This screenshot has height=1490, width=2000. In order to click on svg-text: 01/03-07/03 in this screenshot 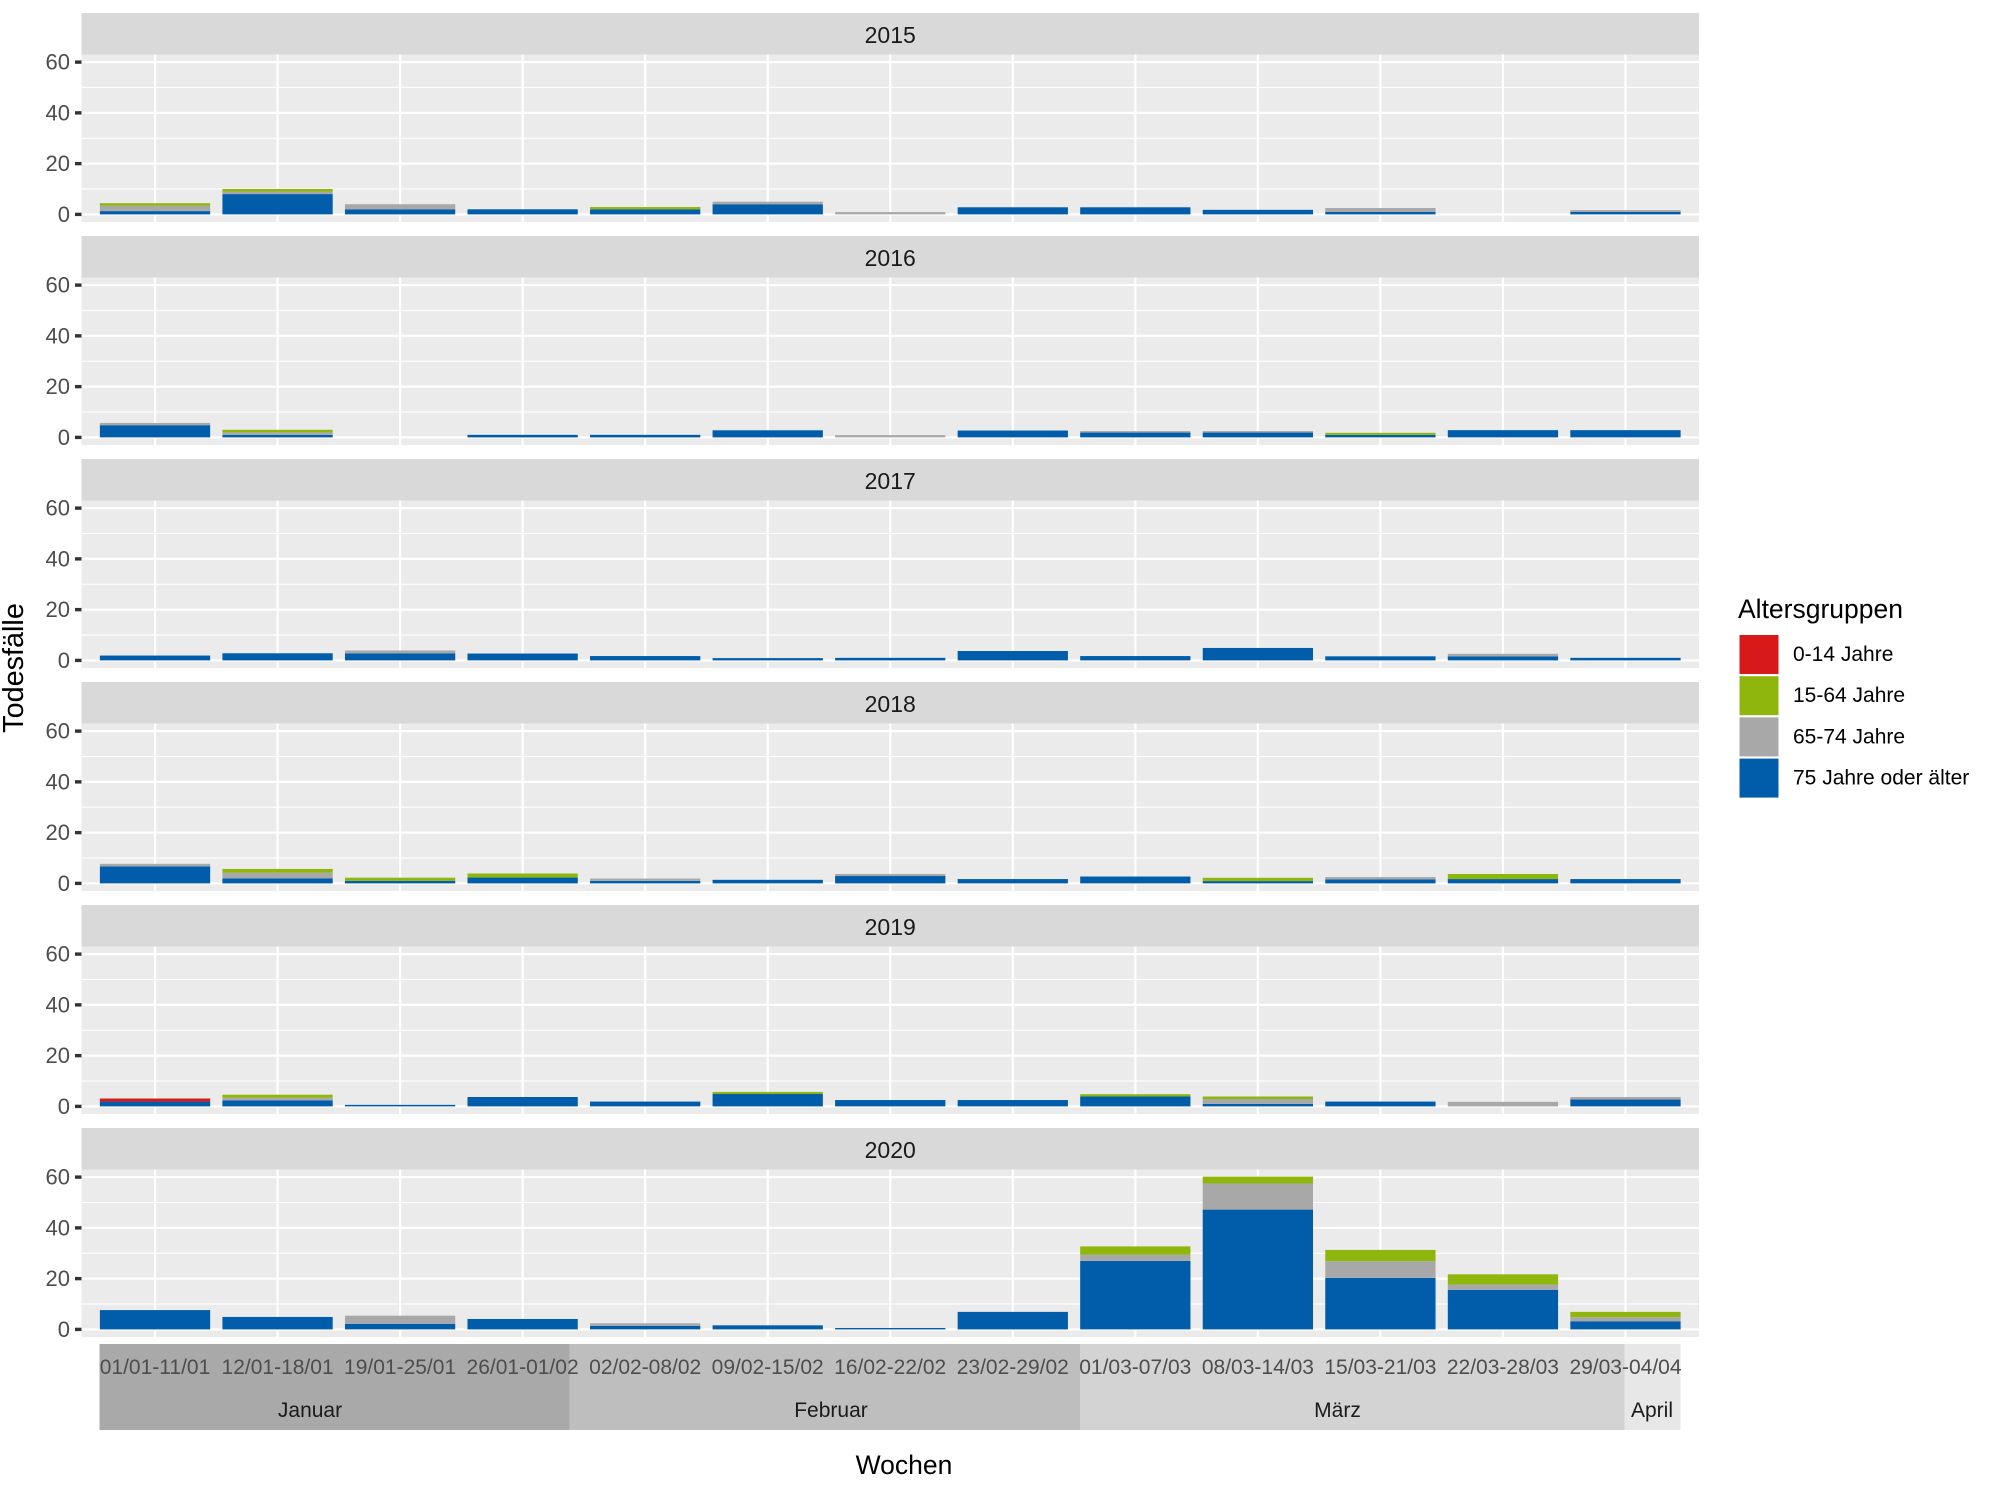, I will do `click(1135, 1367)`.